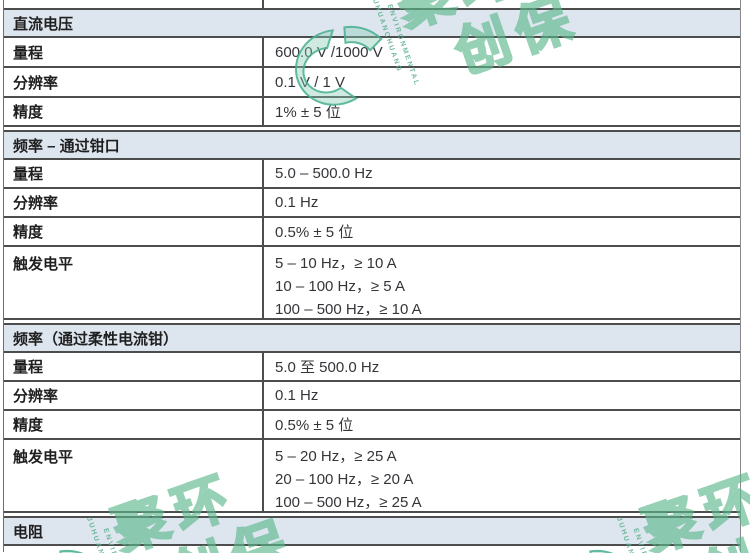 This screenshot has width=750, height=553. What do you see at coordinates (348, 502) in the screenshot?
I see `trigger-line: 100 – 500 Hz，≥ 25 A` at bounding box center [348, 502].